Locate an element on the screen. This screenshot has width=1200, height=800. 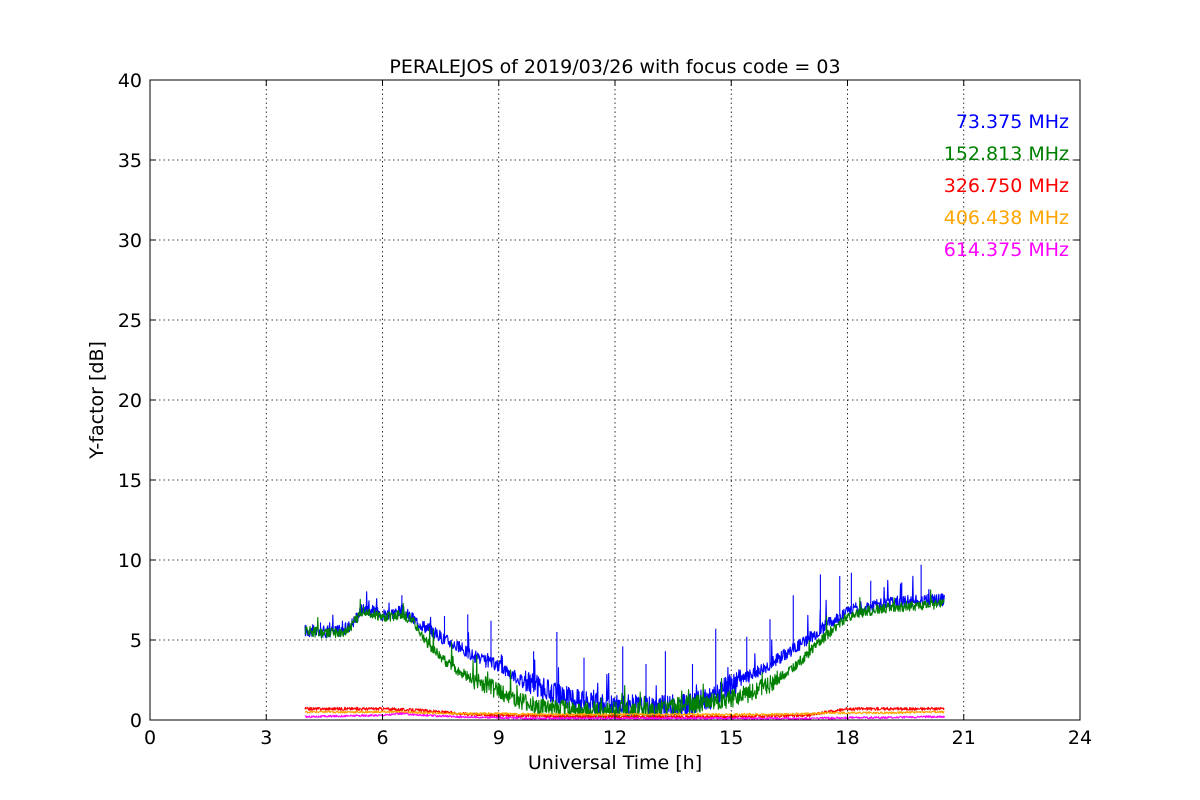
legend-entry: 73.375 MHz is located at coordinates (1012, 122).